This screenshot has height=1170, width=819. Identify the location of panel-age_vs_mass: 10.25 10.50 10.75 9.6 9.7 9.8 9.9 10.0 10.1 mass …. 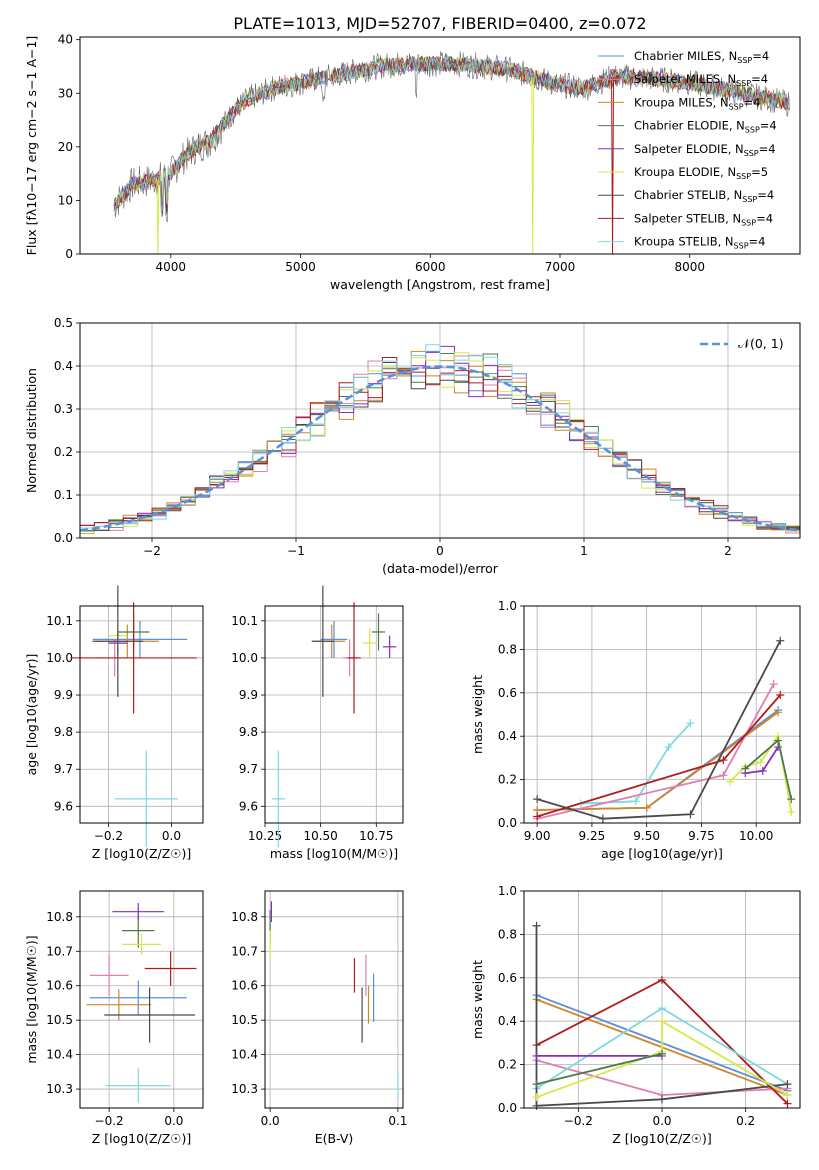
(317, 723).